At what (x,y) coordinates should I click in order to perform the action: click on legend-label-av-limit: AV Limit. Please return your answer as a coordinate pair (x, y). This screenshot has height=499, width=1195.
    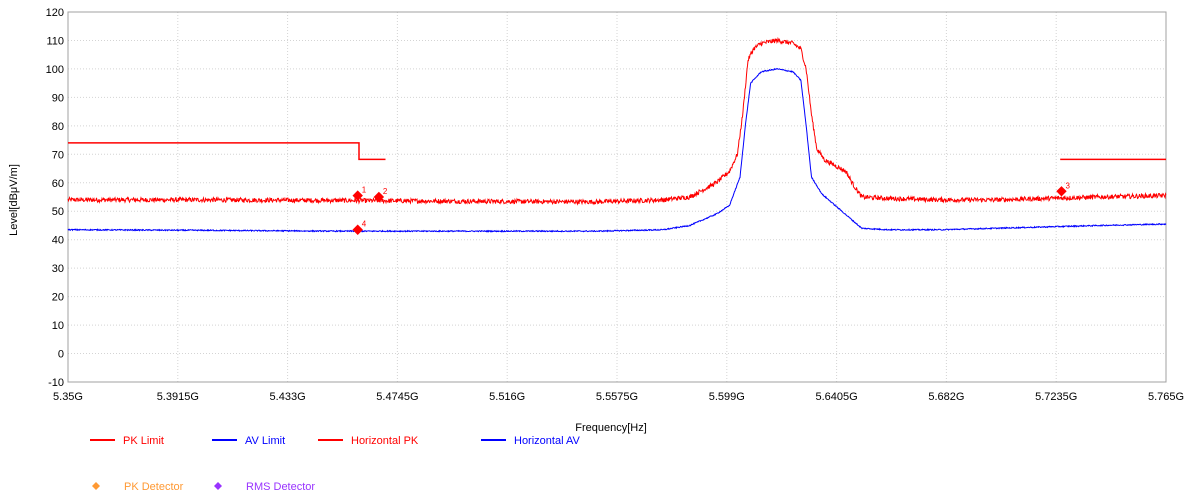
    Looking at the image, I should click on (265, 441).